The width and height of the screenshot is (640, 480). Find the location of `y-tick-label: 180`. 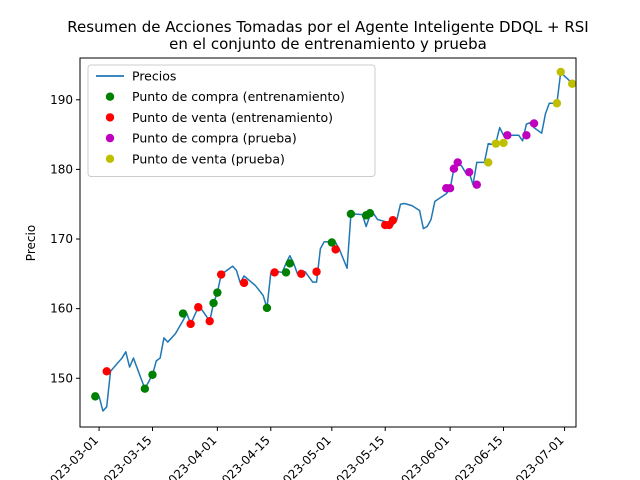

y-tick-label: 180 is located at coordinates (61, 169).